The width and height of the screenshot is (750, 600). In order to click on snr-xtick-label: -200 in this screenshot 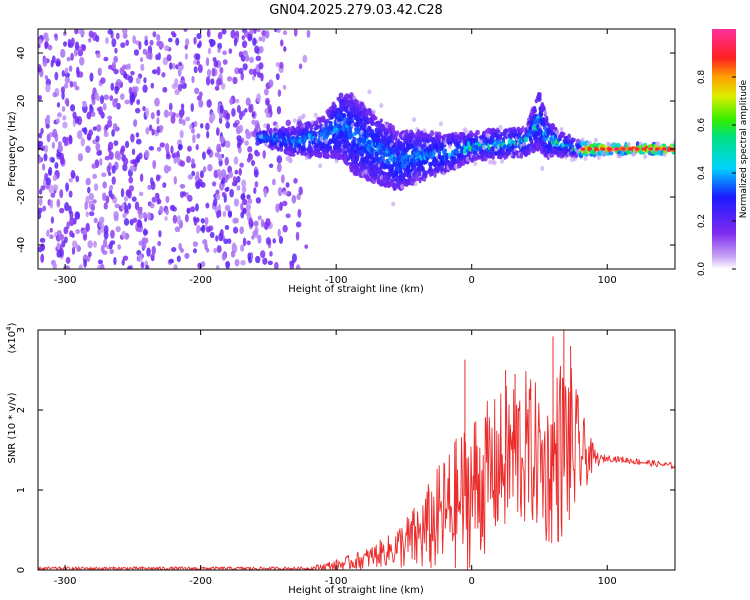, I will do `click(200, 581)`.